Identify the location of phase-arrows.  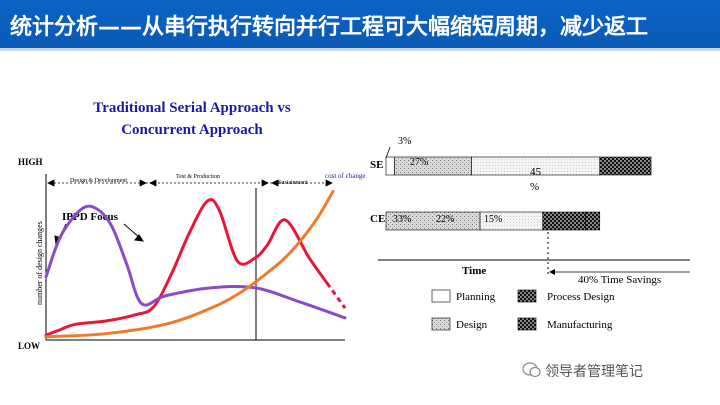
(190, 183).